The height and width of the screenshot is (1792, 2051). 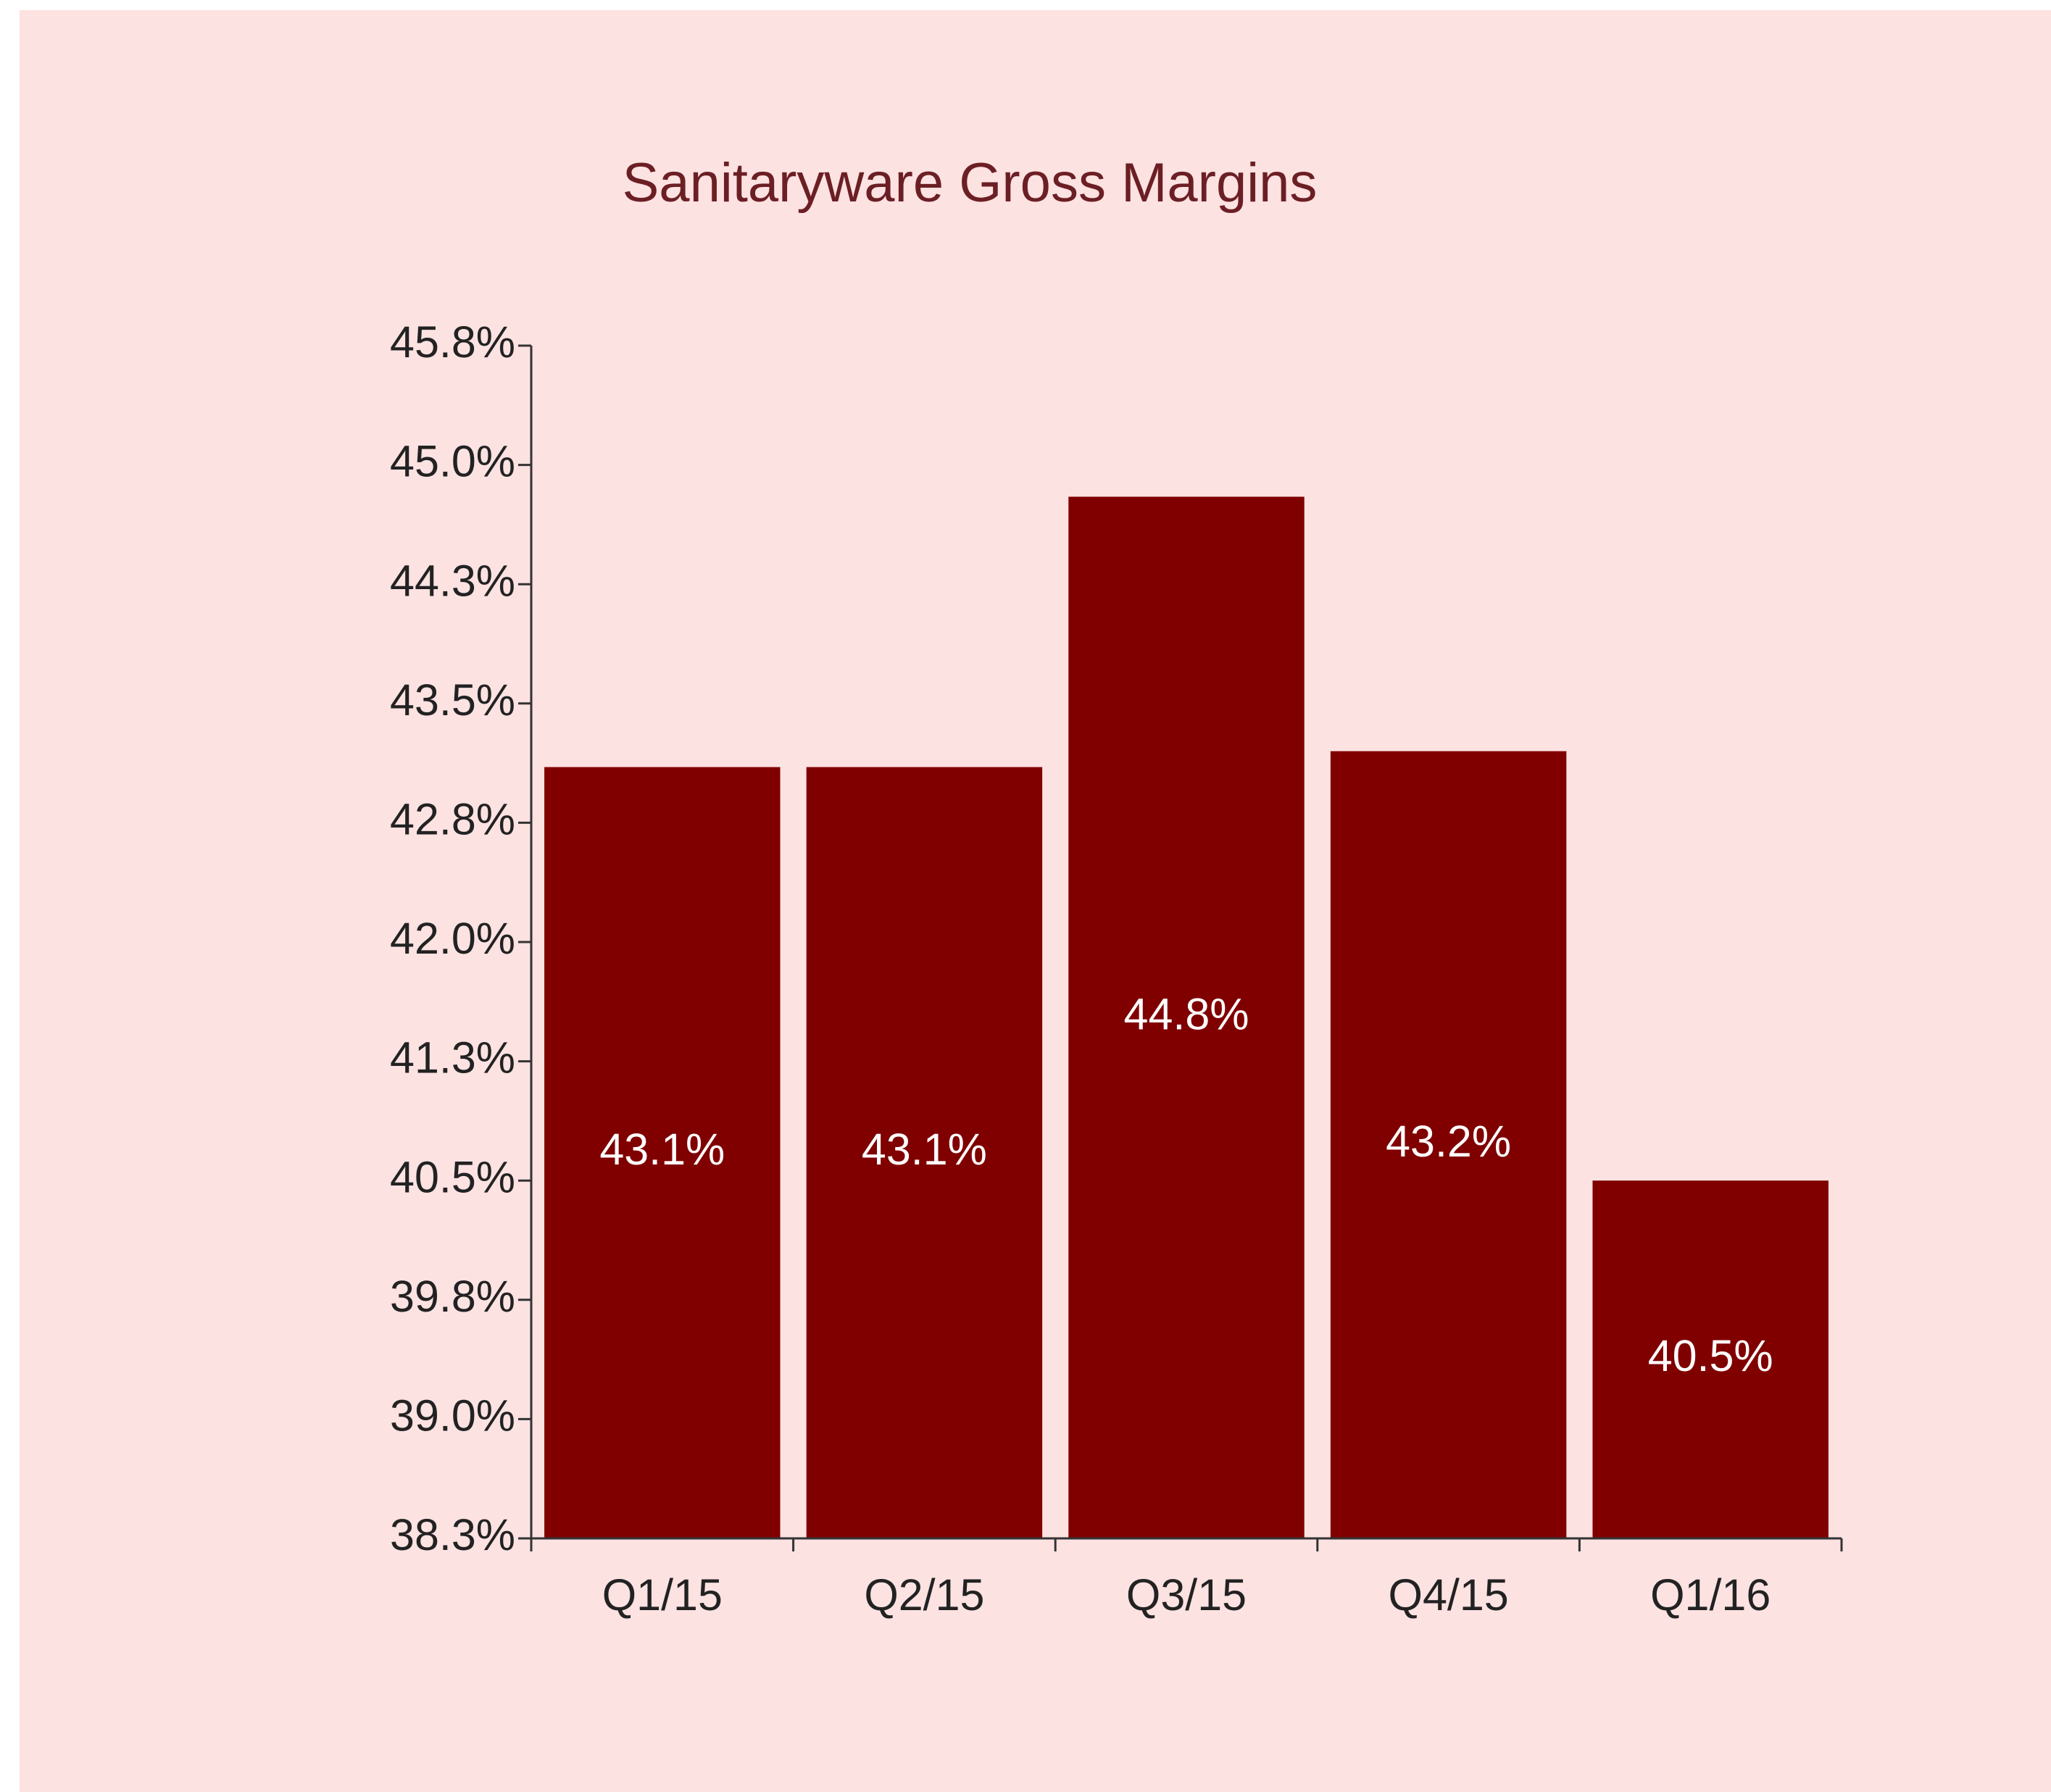 I want to click on x-tick-label: Q4/15, so click(x=1449, y=1595).